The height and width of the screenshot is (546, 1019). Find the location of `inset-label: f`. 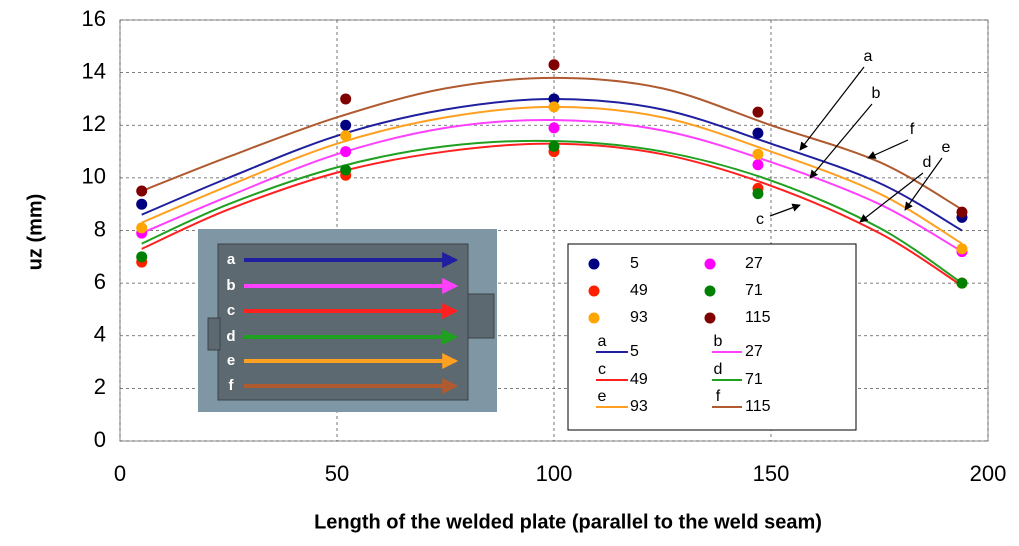

inset-label: f is located at coordinates (232, 385).